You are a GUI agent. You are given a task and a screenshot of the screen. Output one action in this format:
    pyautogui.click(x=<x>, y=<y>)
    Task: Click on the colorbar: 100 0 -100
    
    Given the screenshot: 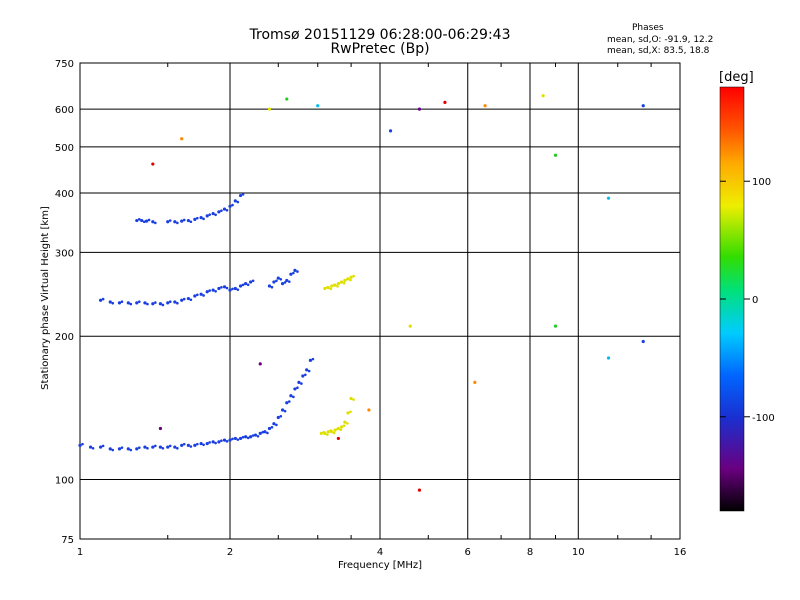 What is the action you would take?
    pyautogui.click(x=747, y=299)
    